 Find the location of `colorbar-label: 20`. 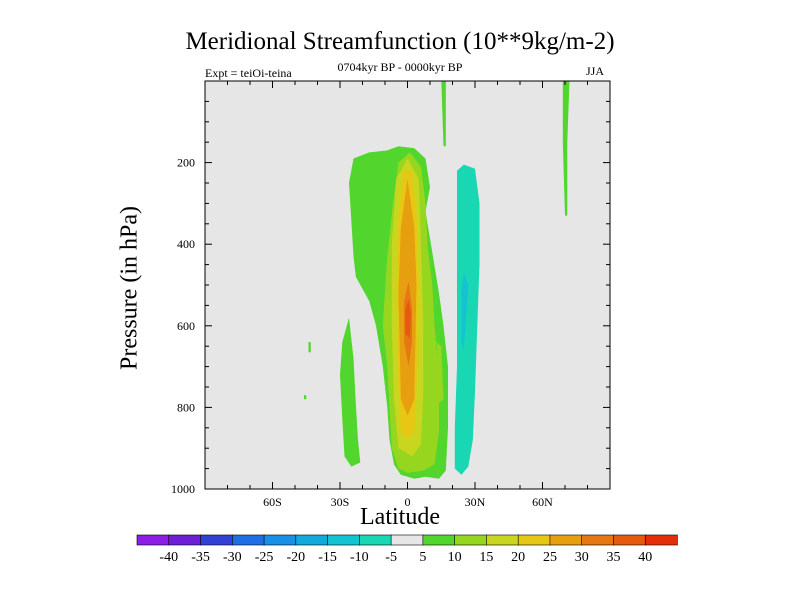

colorbar-label: 20 is located at coordinates (518, 557).